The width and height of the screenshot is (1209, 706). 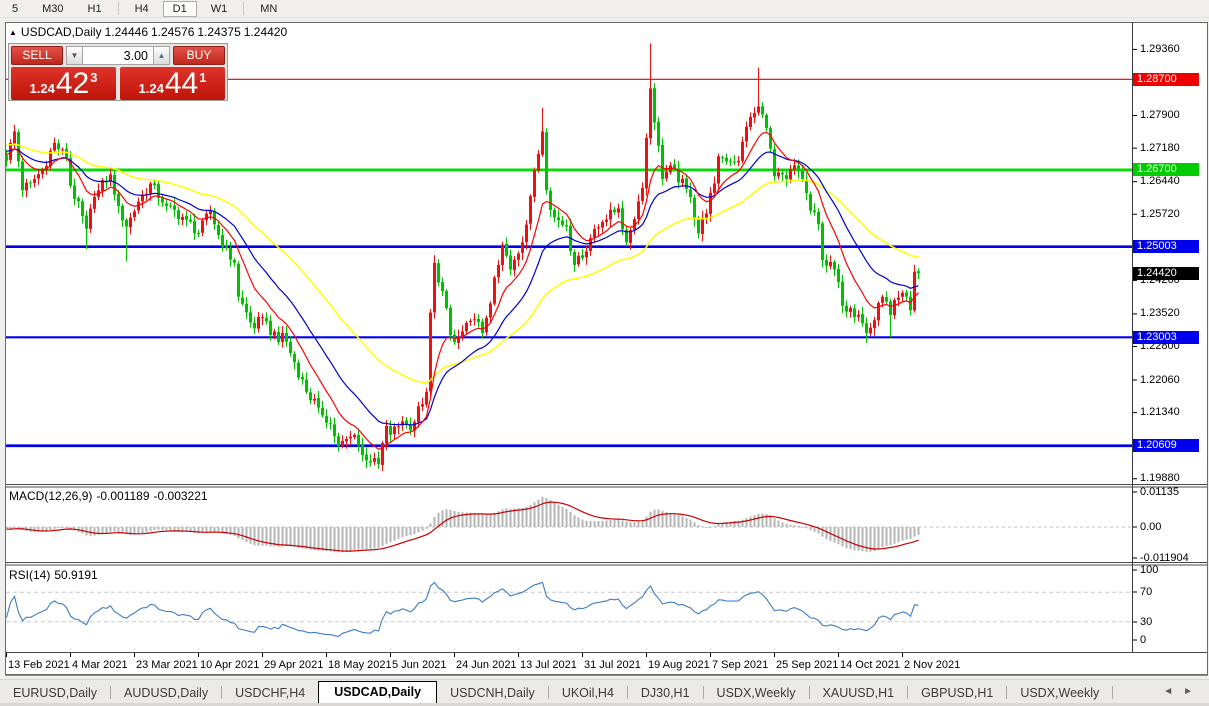 What do you see at coordinates (141, 8) in the screenshot?
I see `timeframe-button-h4: H4` at bounding box center [141, 8].